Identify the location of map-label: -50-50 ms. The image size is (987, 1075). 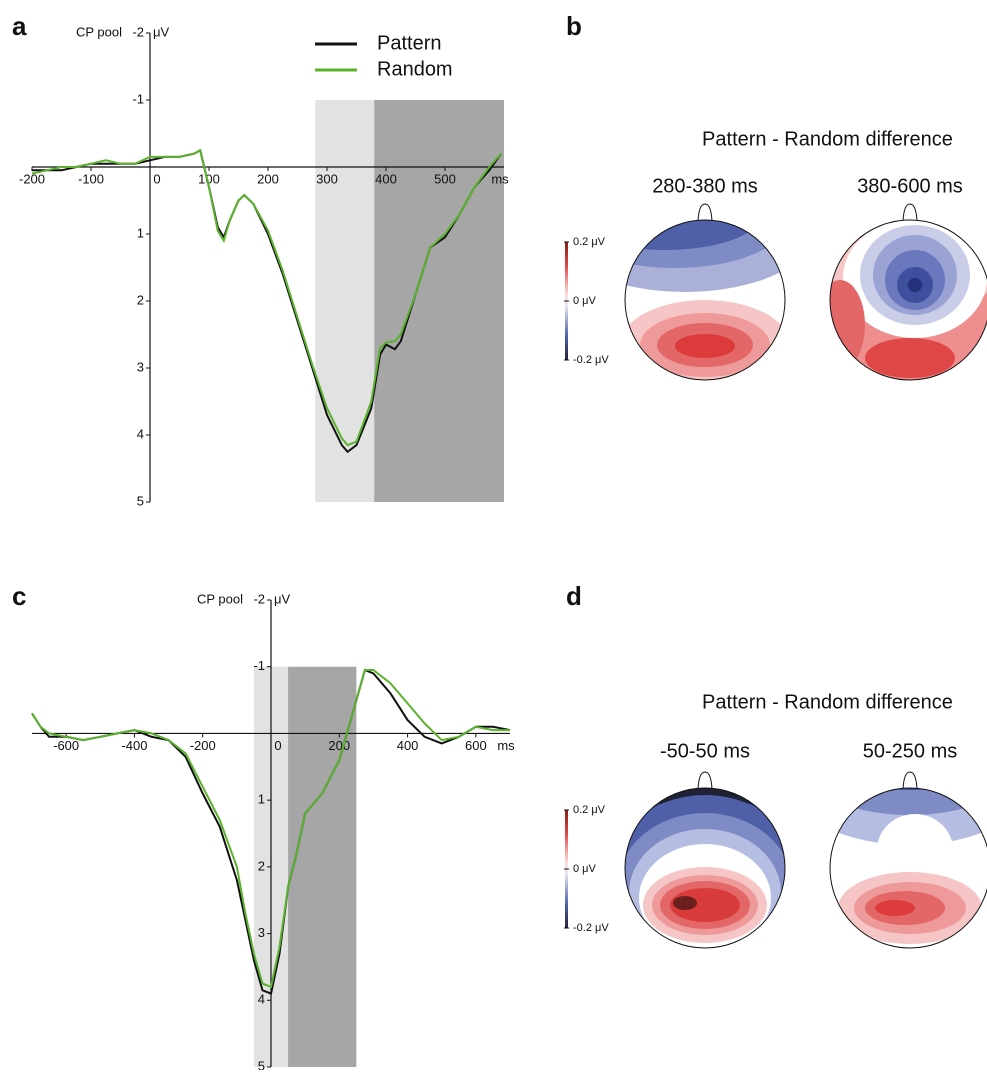
(705, 751).